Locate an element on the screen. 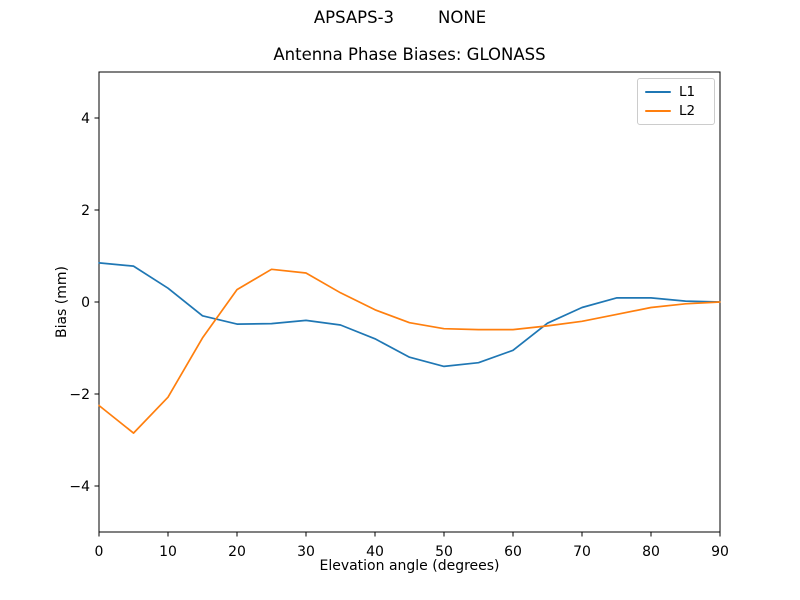 This screenshot has width=800, height=600. x-tick-label: 30 is located at coordinates (306, 552).